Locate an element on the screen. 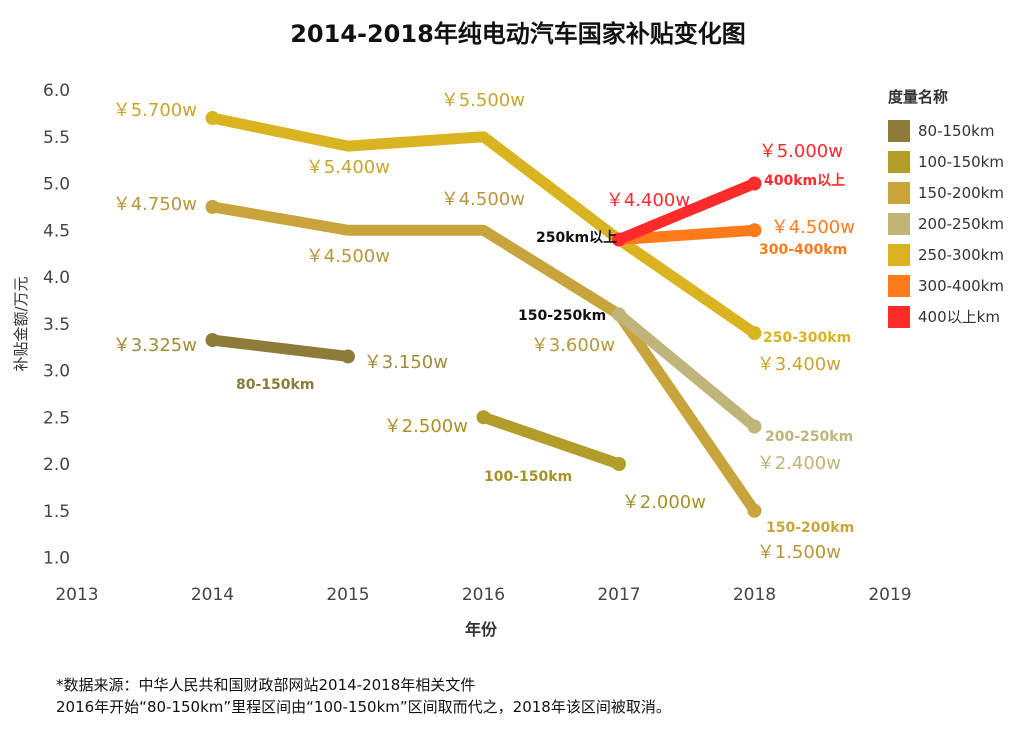 The image size is (1036, 738). legend-item: 300-400km is located at coordinates (946, 285).